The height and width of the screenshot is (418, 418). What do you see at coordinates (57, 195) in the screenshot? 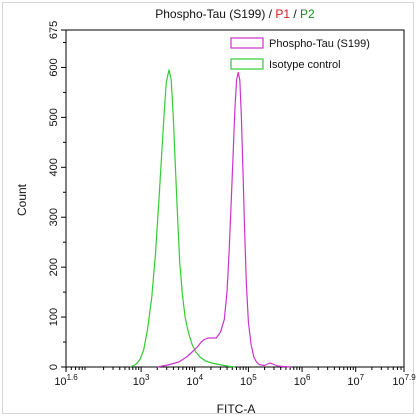
I see `y-ticks: 0 100 200 300 400 500 600 675` at bounding box center [57, 195].